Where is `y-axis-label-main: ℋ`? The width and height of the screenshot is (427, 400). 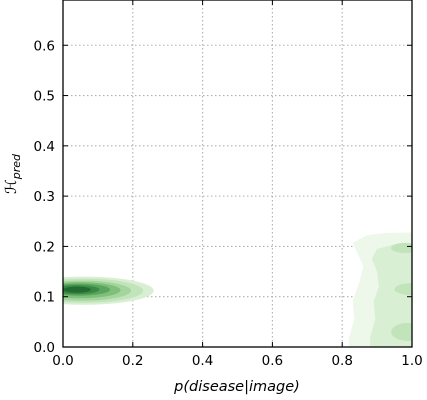 y-axis-label-main: ℋ is located at coordinates (11, 186).